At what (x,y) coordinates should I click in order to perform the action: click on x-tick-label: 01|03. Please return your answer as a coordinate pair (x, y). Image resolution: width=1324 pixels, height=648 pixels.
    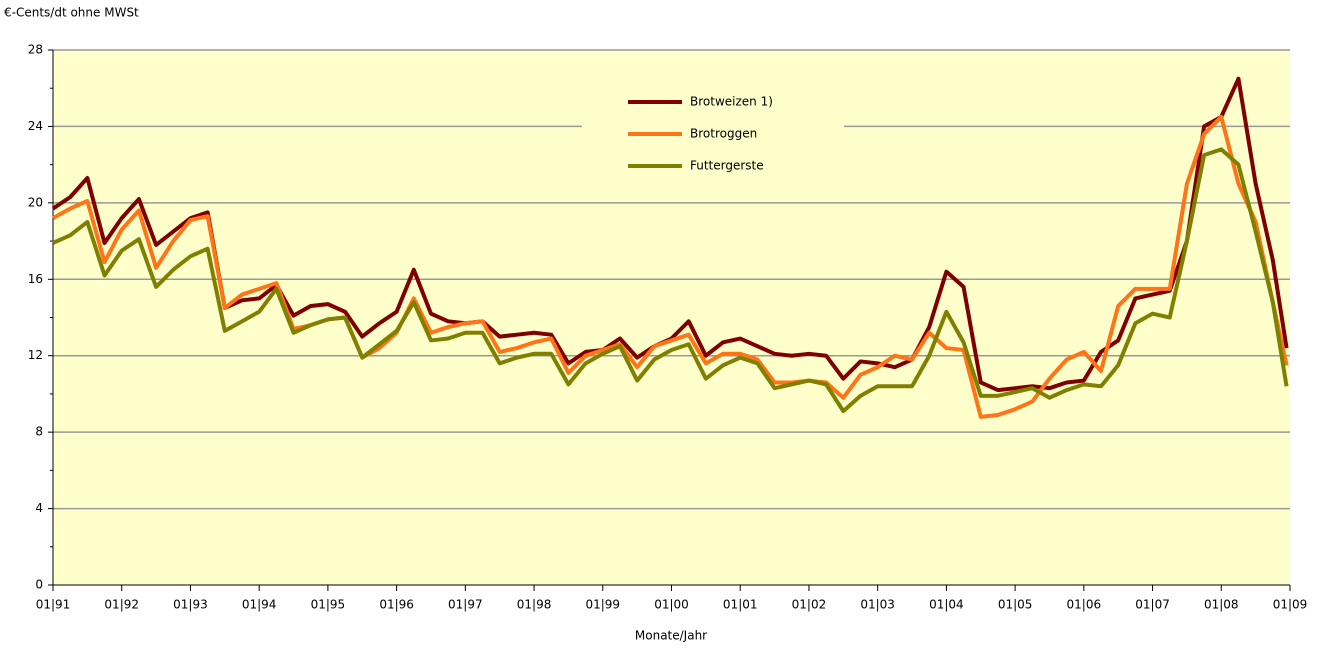
    Looking at the image, I should click on (877, 605).